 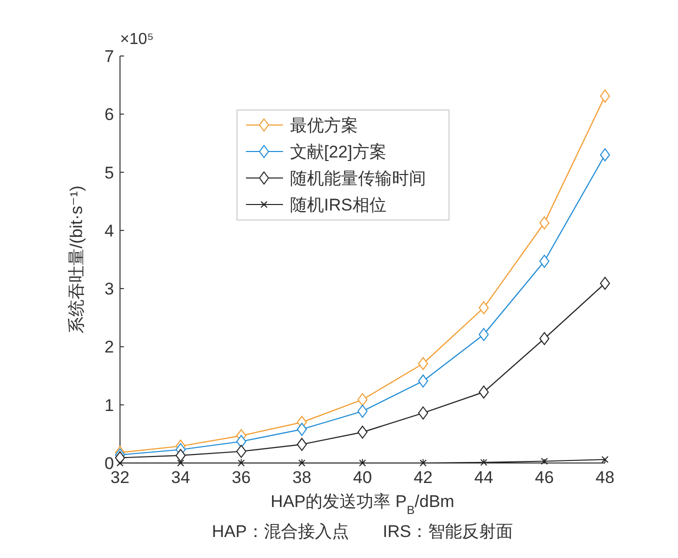 What do you see at coordinates (362, 504) in the screenshot?
I see `x-axis-title: HAP的发送功率 P$_{B}$/dBm` at bounding box center [362, 504].